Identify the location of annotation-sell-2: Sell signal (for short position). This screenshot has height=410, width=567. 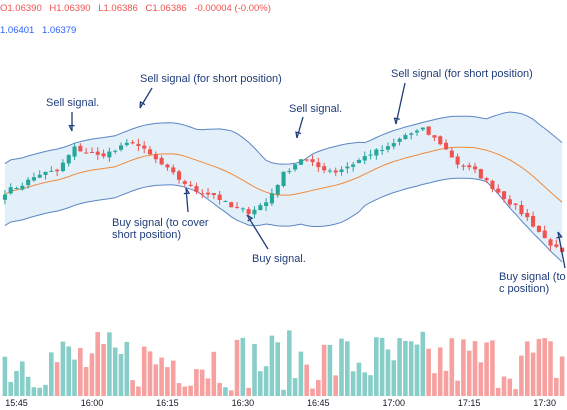
(211, 79).